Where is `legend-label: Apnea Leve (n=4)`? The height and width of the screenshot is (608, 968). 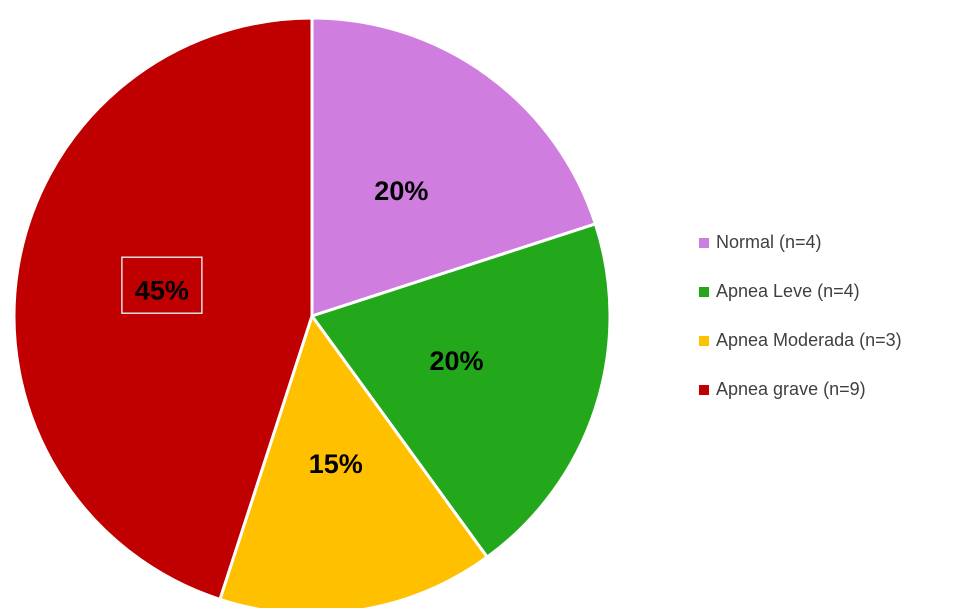
legend-label: Apnea Leve (n=4) is located at coordinates (788, 291).